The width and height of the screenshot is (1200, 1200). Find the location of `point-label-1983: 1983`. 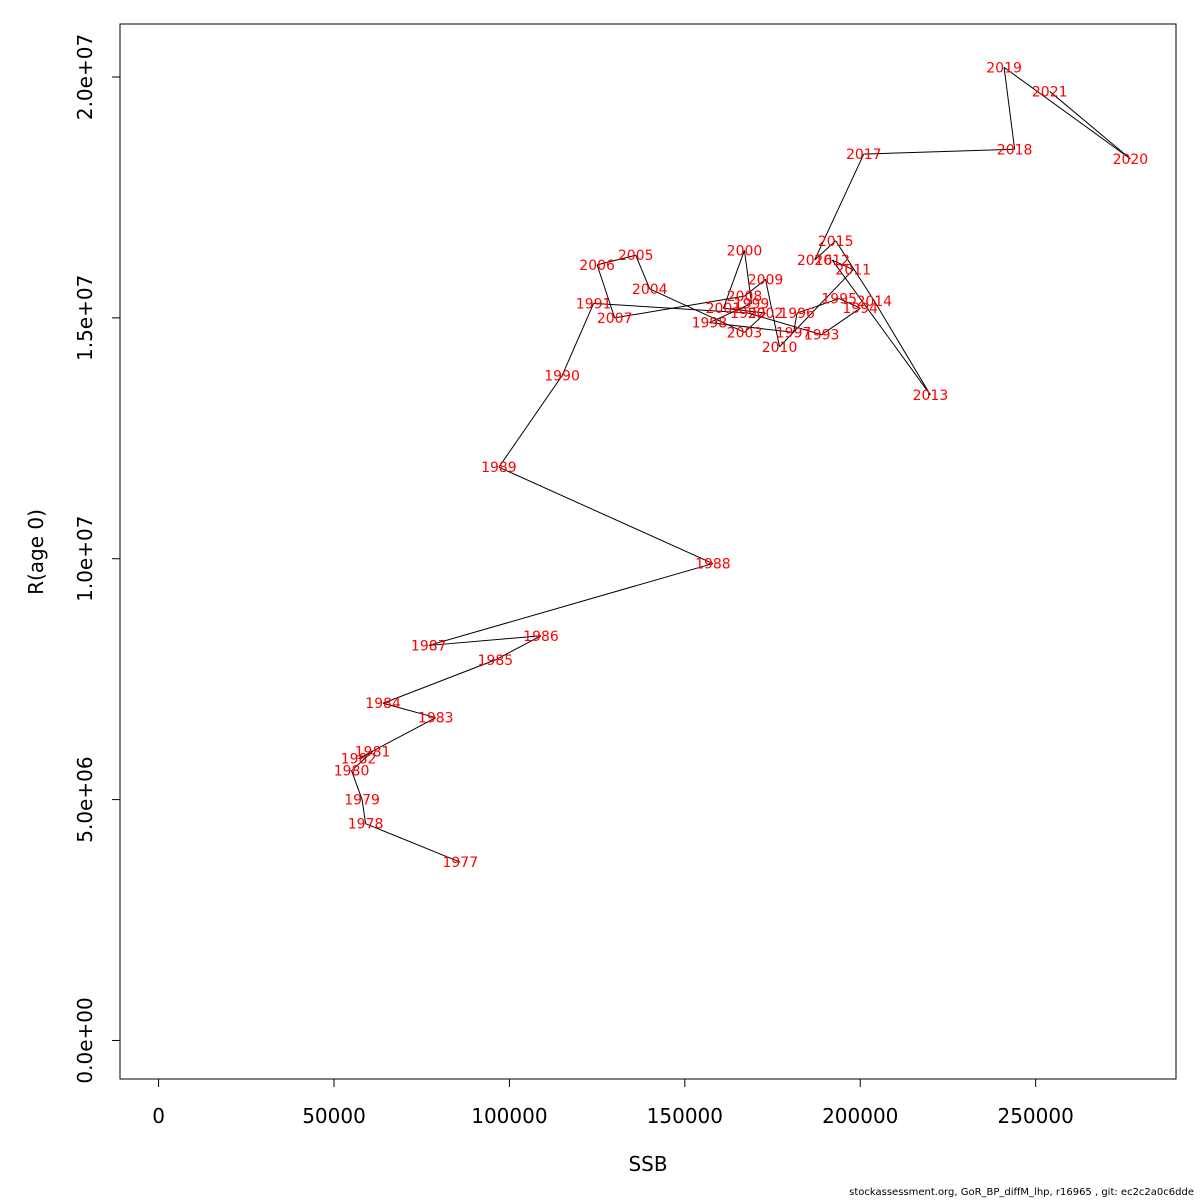

point-label-1983: 1983 is located at coordinates (436, 719).